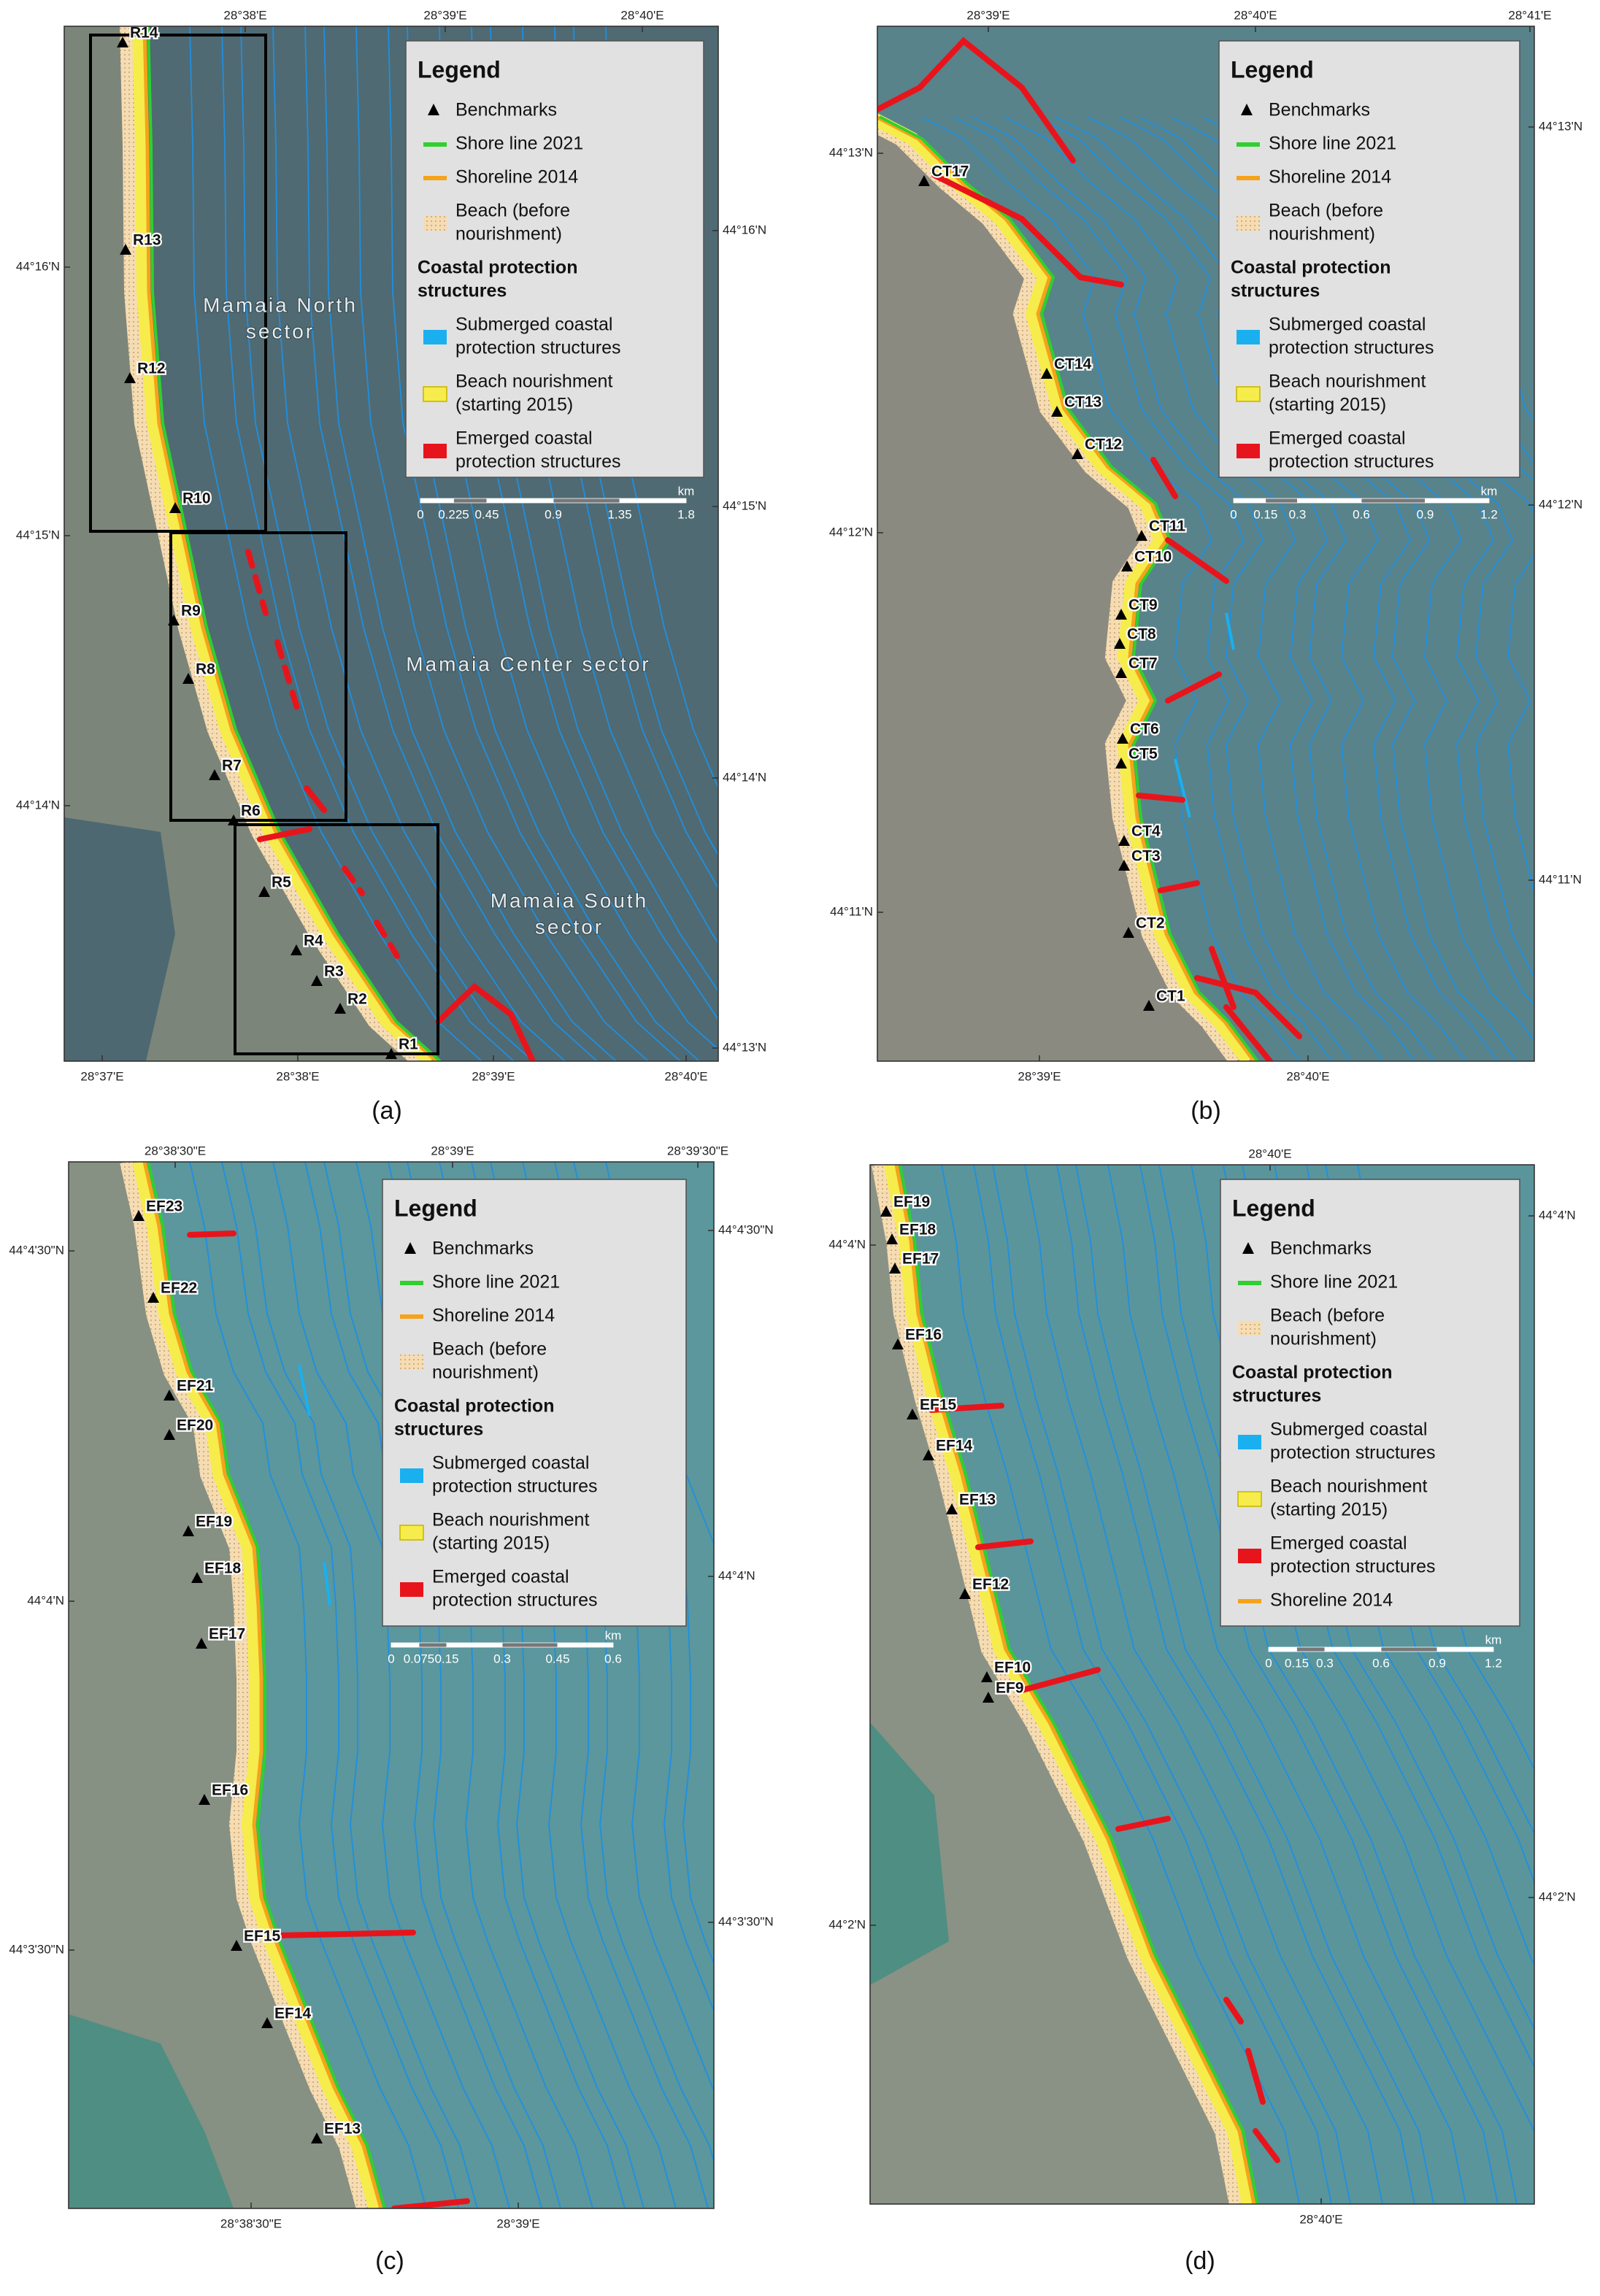  I want to click on latitude-label: 44°15'N, so click(38, 535).